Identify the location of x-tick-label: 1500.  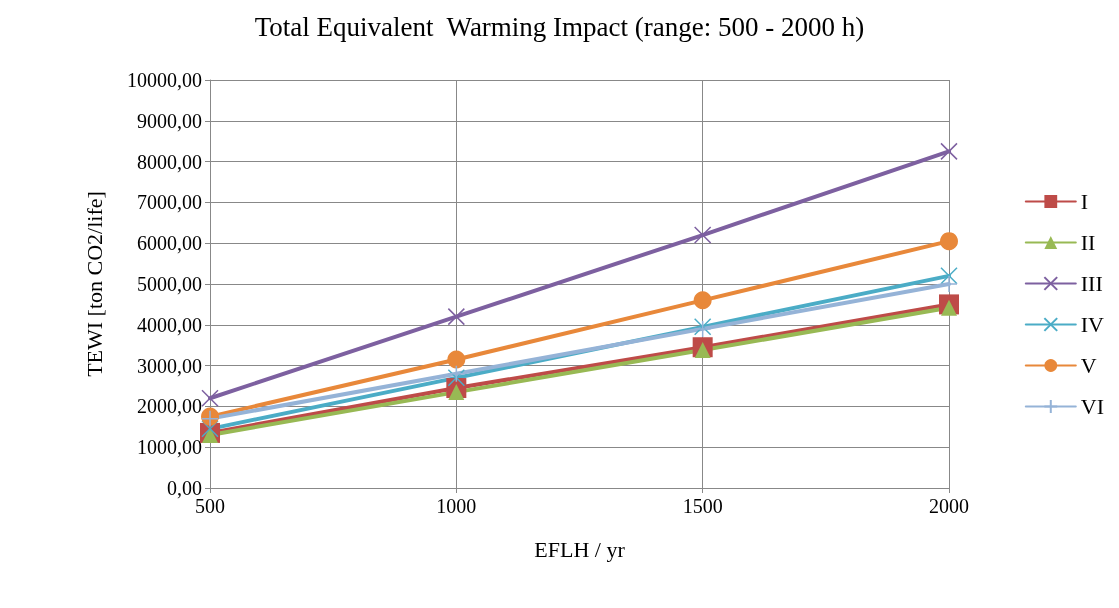
(702, 506).